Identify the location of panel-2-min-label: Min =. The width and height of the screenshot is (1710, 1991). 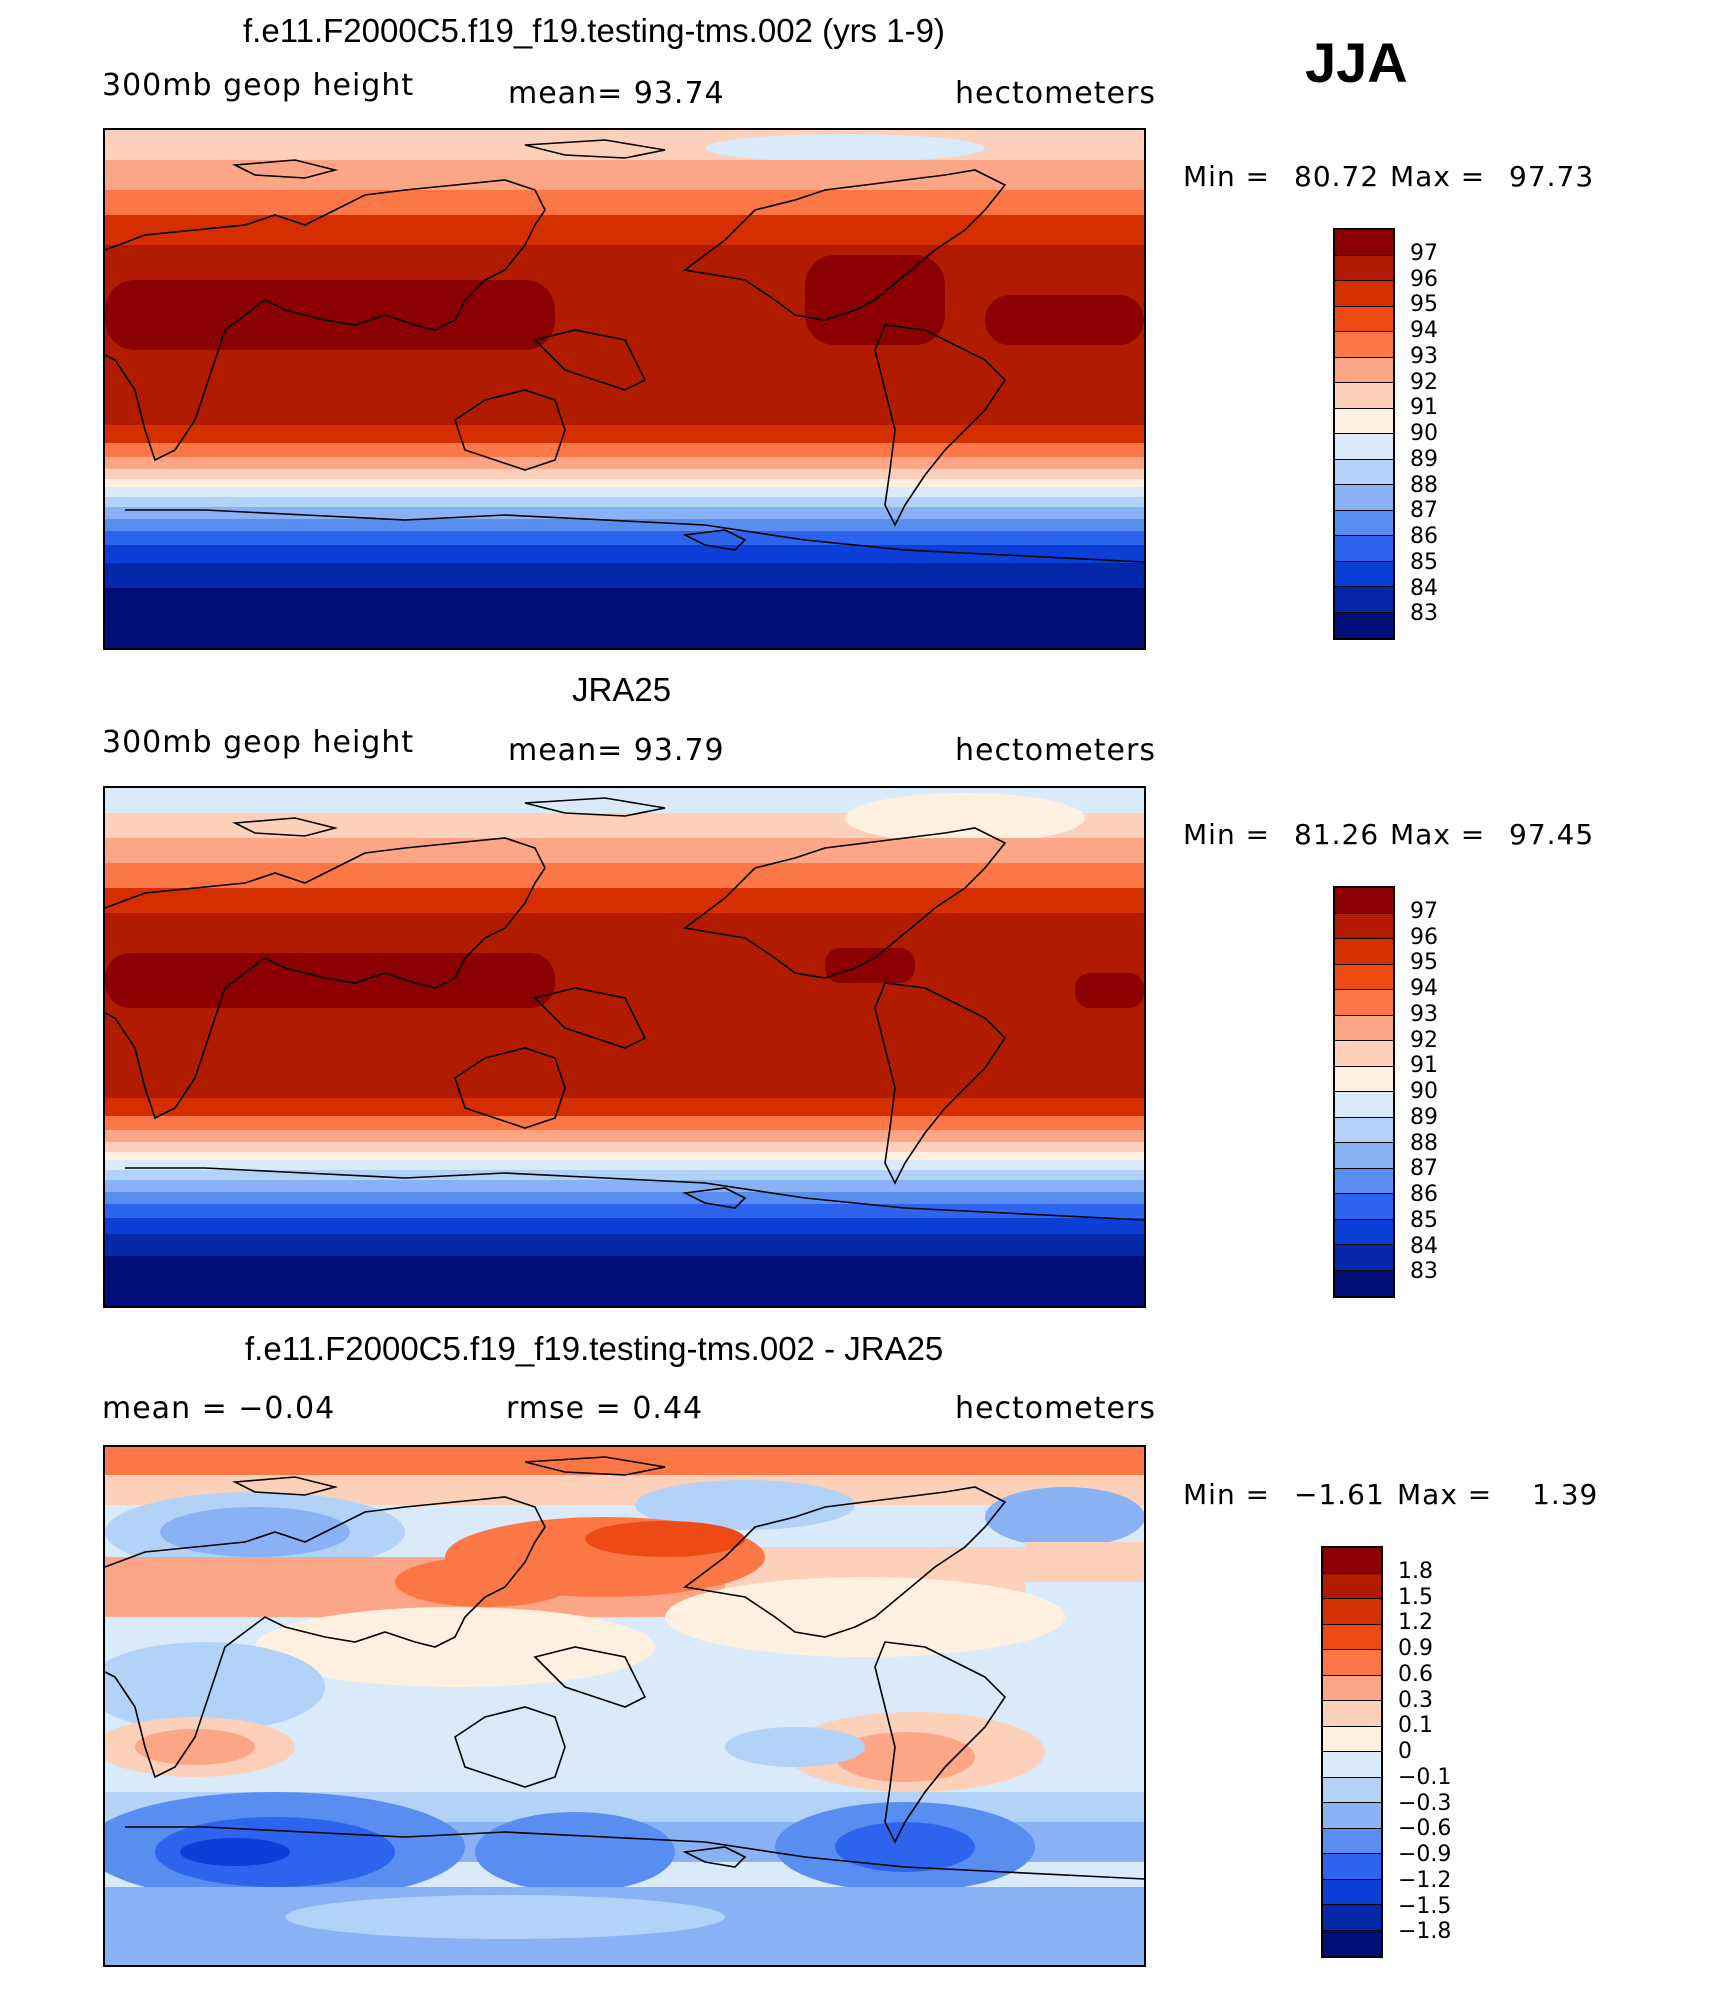
(1227, 834).